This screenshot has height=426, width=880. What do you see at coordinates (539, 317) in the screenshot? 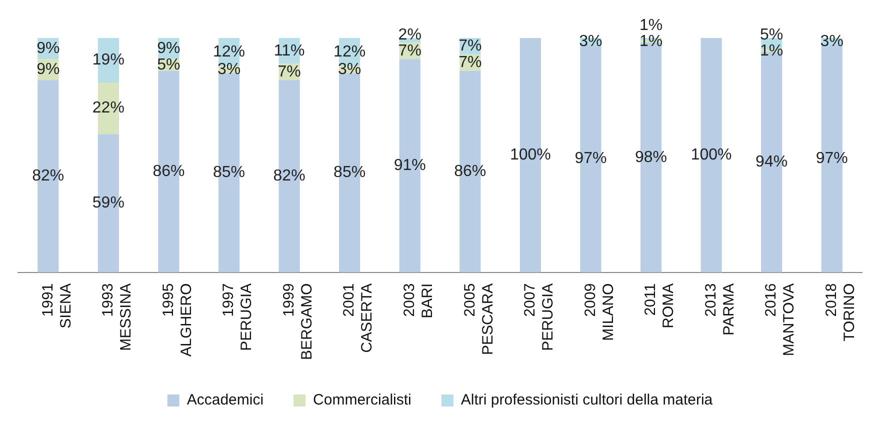
I see `x-tick-label: 2007 PERUGIA` at bounding box center [539, 317].